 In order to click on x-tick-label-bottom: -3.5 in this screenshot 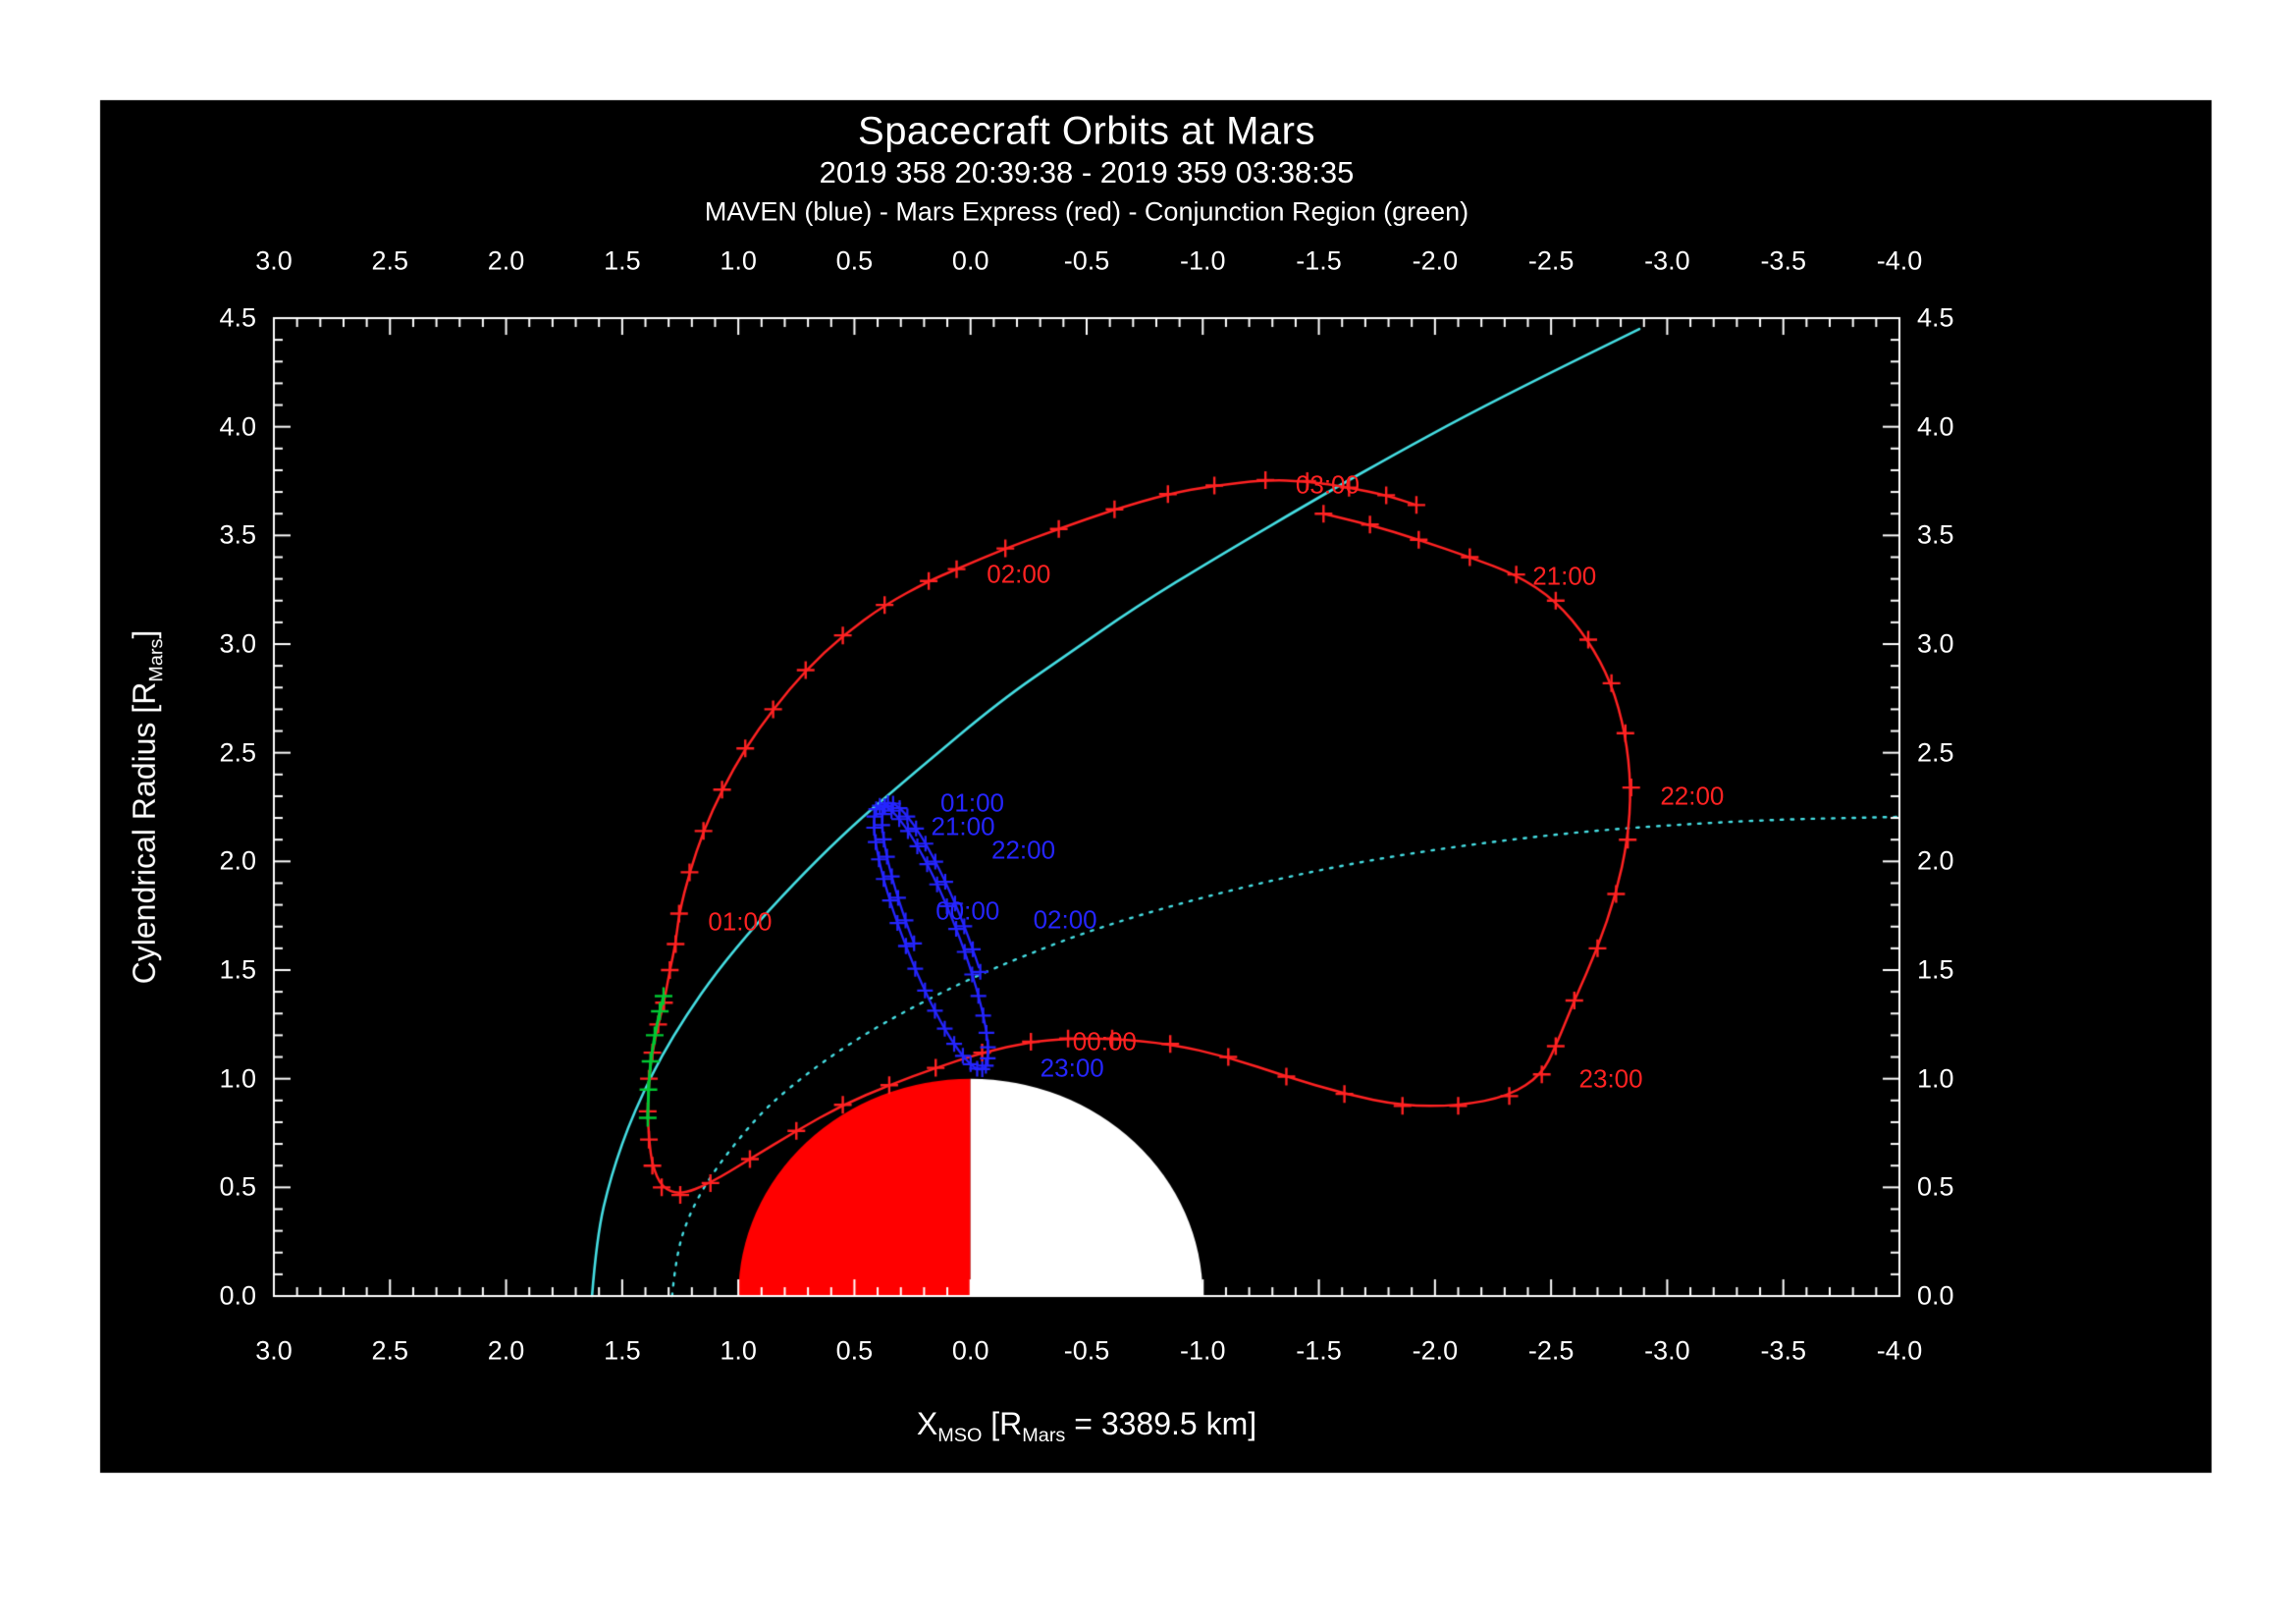, I will do `click(1783, 1350)`.